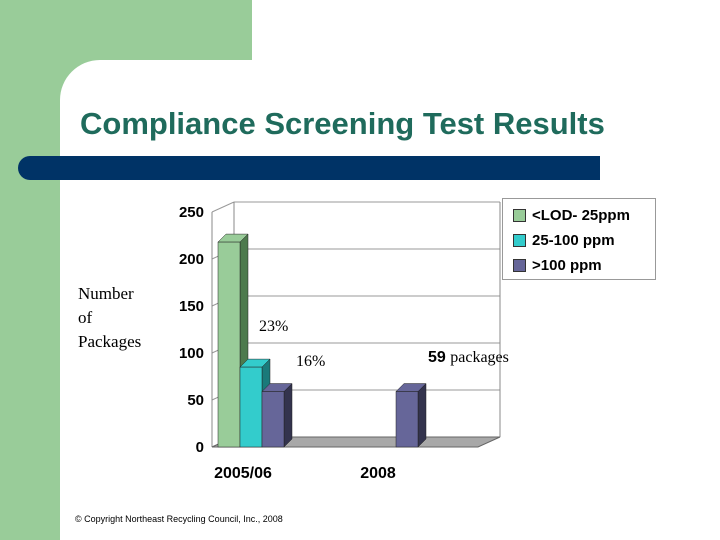  I want to click on y-axis-title: Number of Packages, so click(109, 318).